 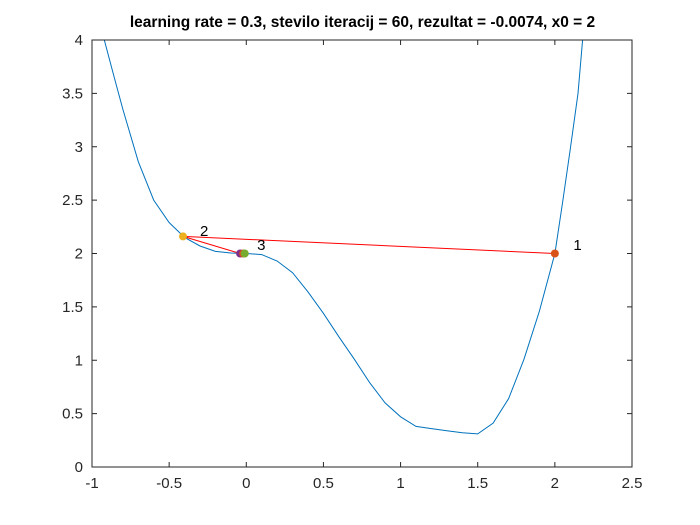 What do you see at coordinates (477, 483) in the screenshot?
I see `x-tick-label: 1.5` at bounding box center [477, 483].